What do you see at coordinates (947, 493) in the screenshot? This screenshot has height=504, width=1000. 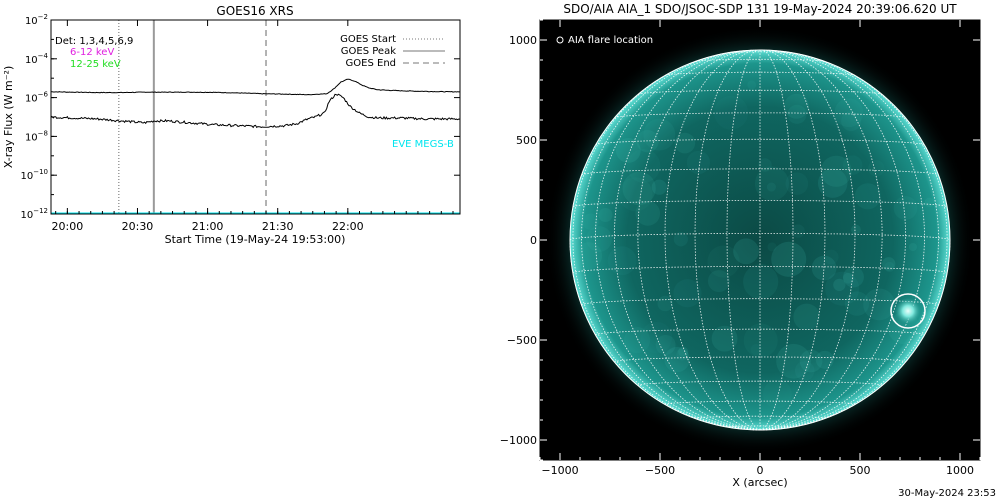 I see `footer-timestamp: 30-May-2024 23:53` at bounding box center [947, 493].